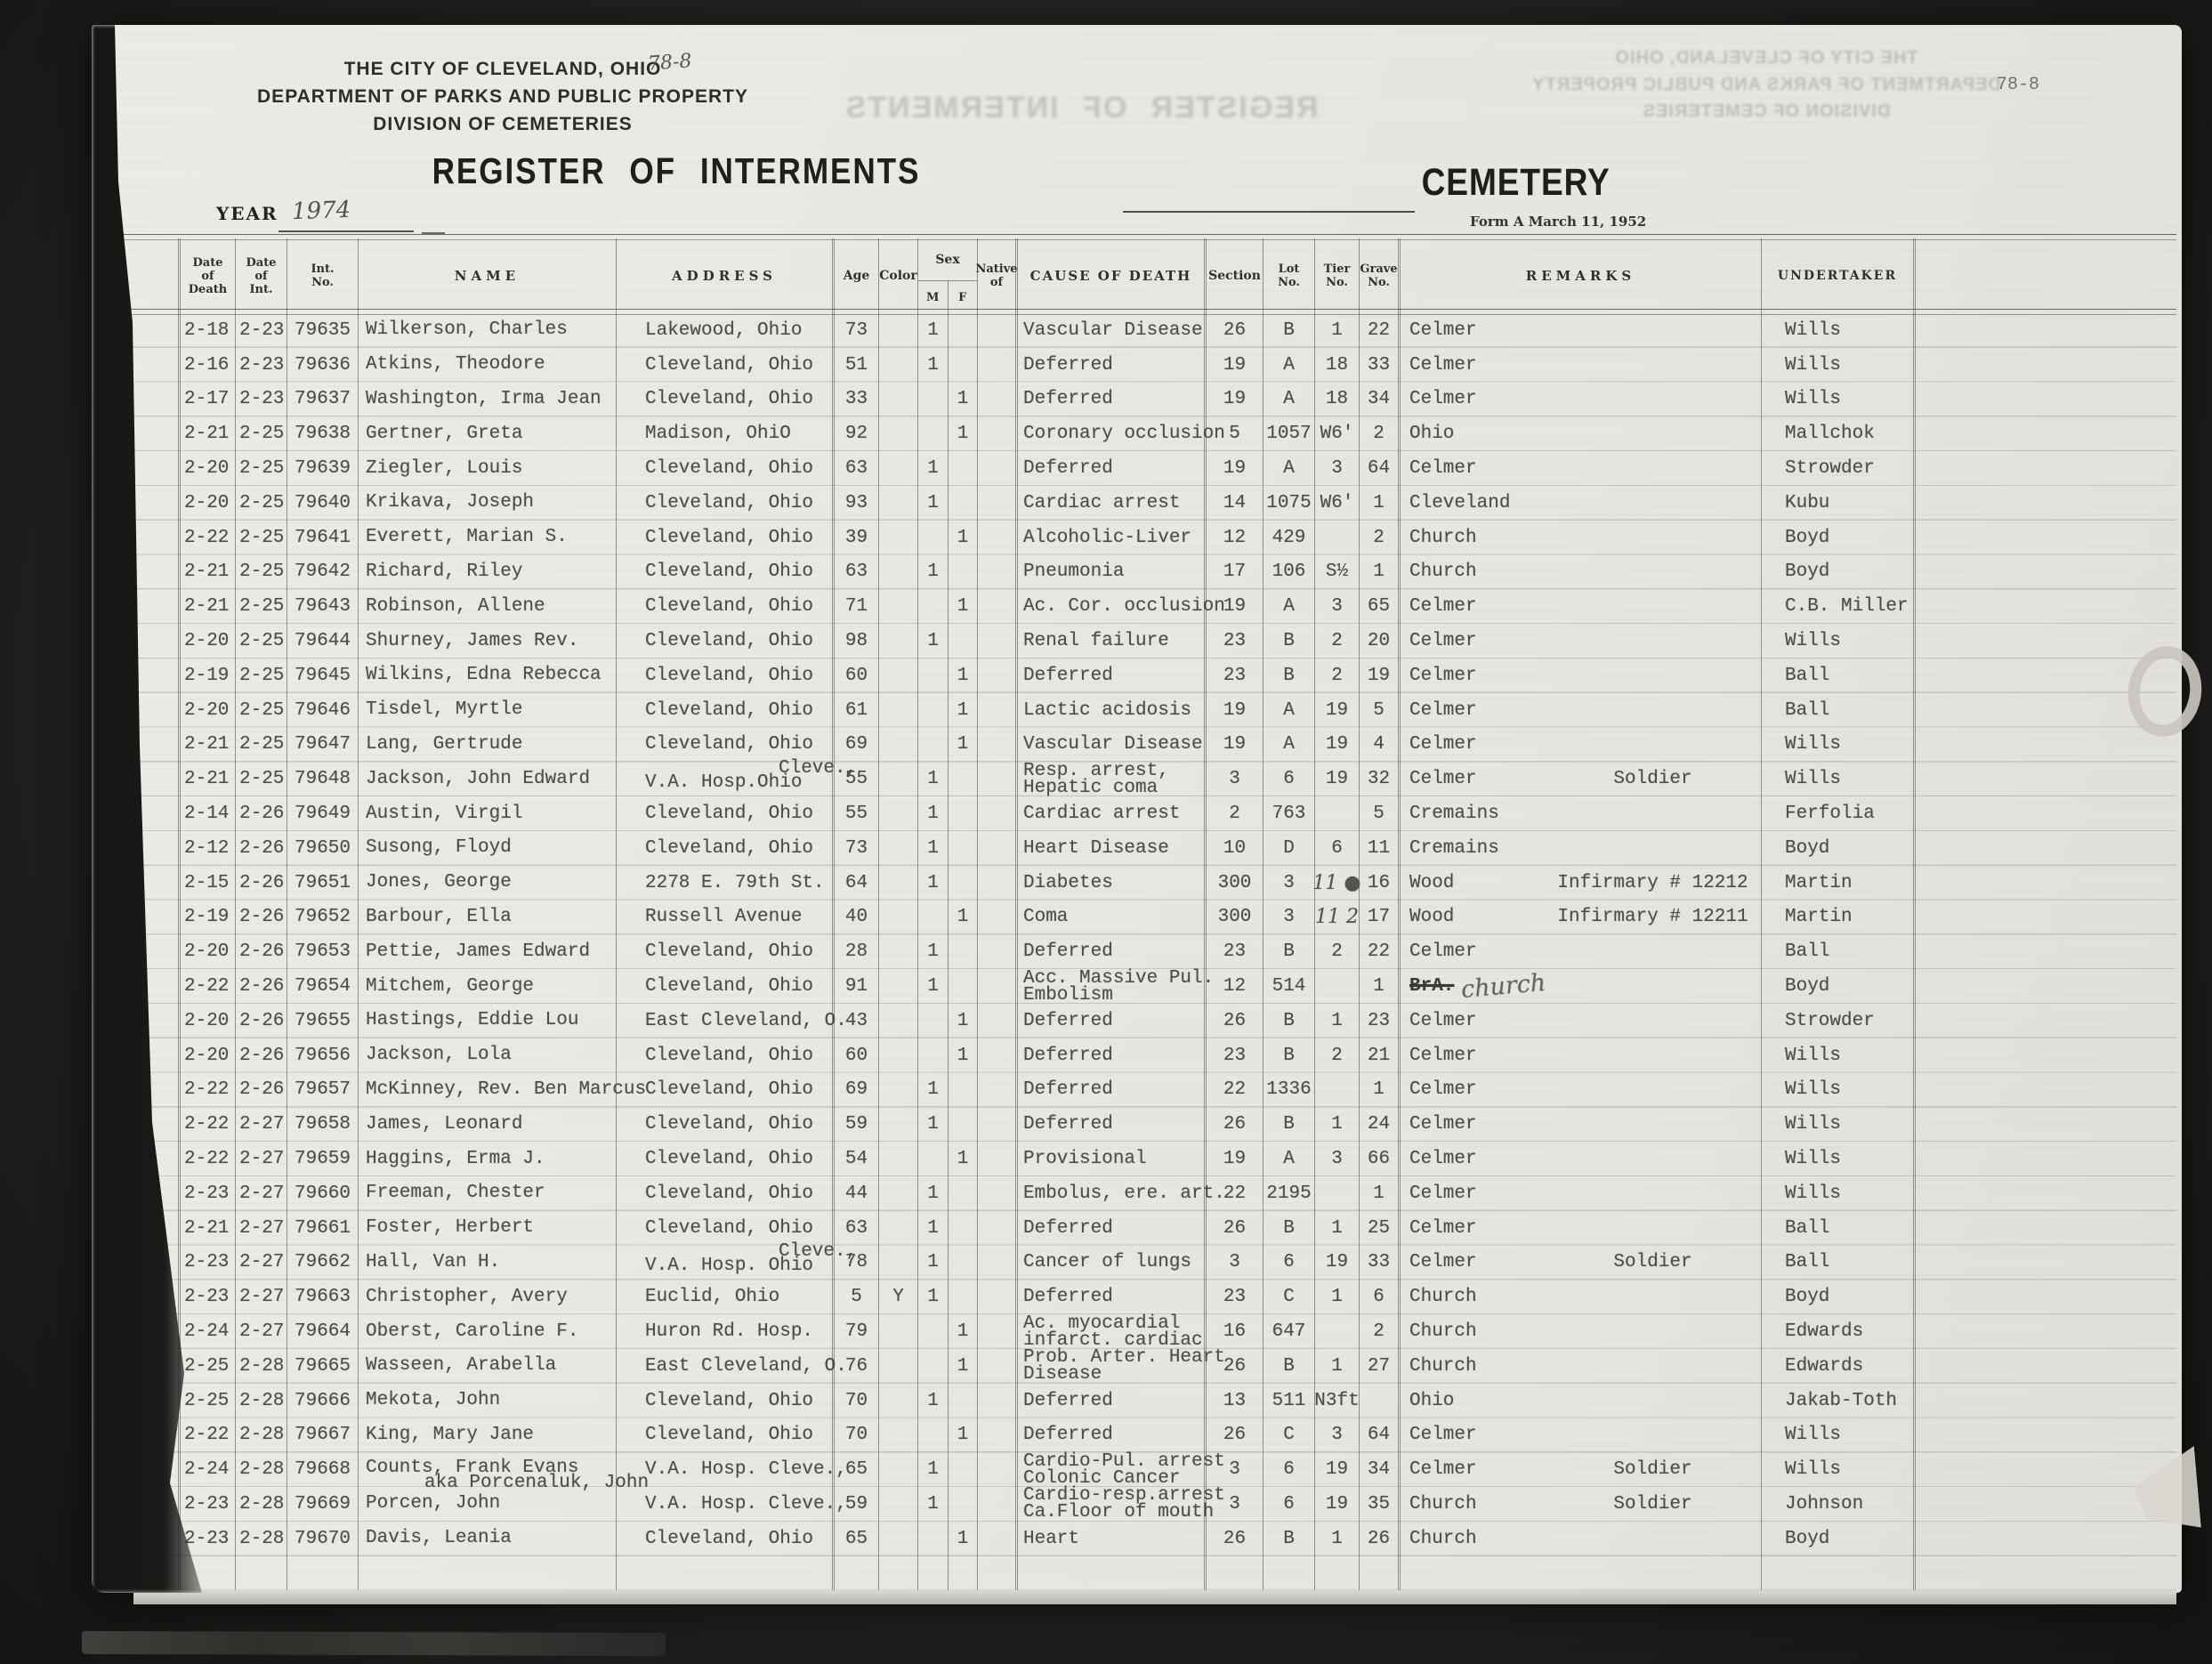 The image size is (2212, 1664). I want to click on cell-remarks: Church Soldier, so click(1582, 1504).